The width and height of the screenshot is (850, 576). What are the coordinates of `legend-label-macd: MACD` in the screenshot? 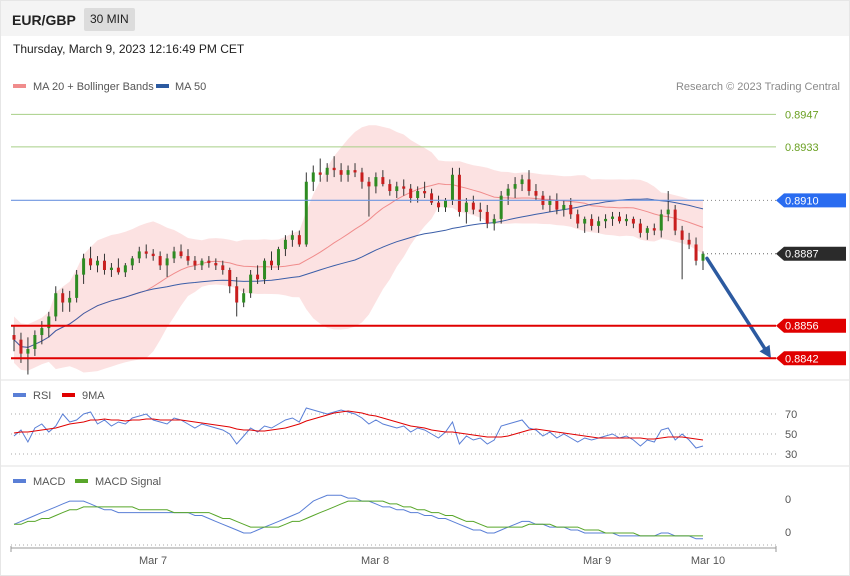 It's located at (49, 482).